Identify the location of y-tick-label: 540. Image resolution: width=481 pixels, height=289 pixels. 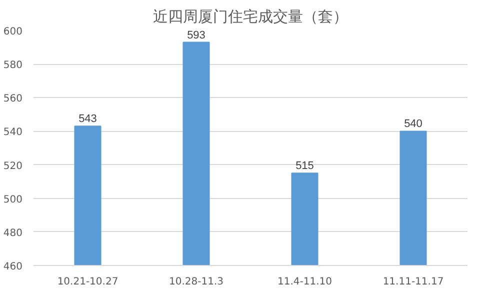
(13, 132).